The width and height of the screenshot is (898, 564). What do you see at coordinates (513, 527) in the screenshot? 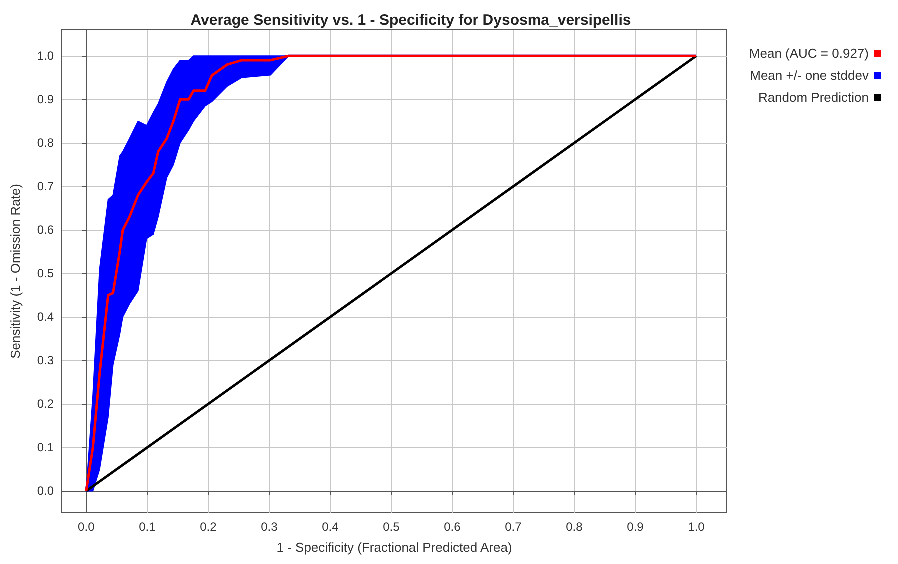
I see `x-tick-label: 0.7` at bounding box center [513, 527].